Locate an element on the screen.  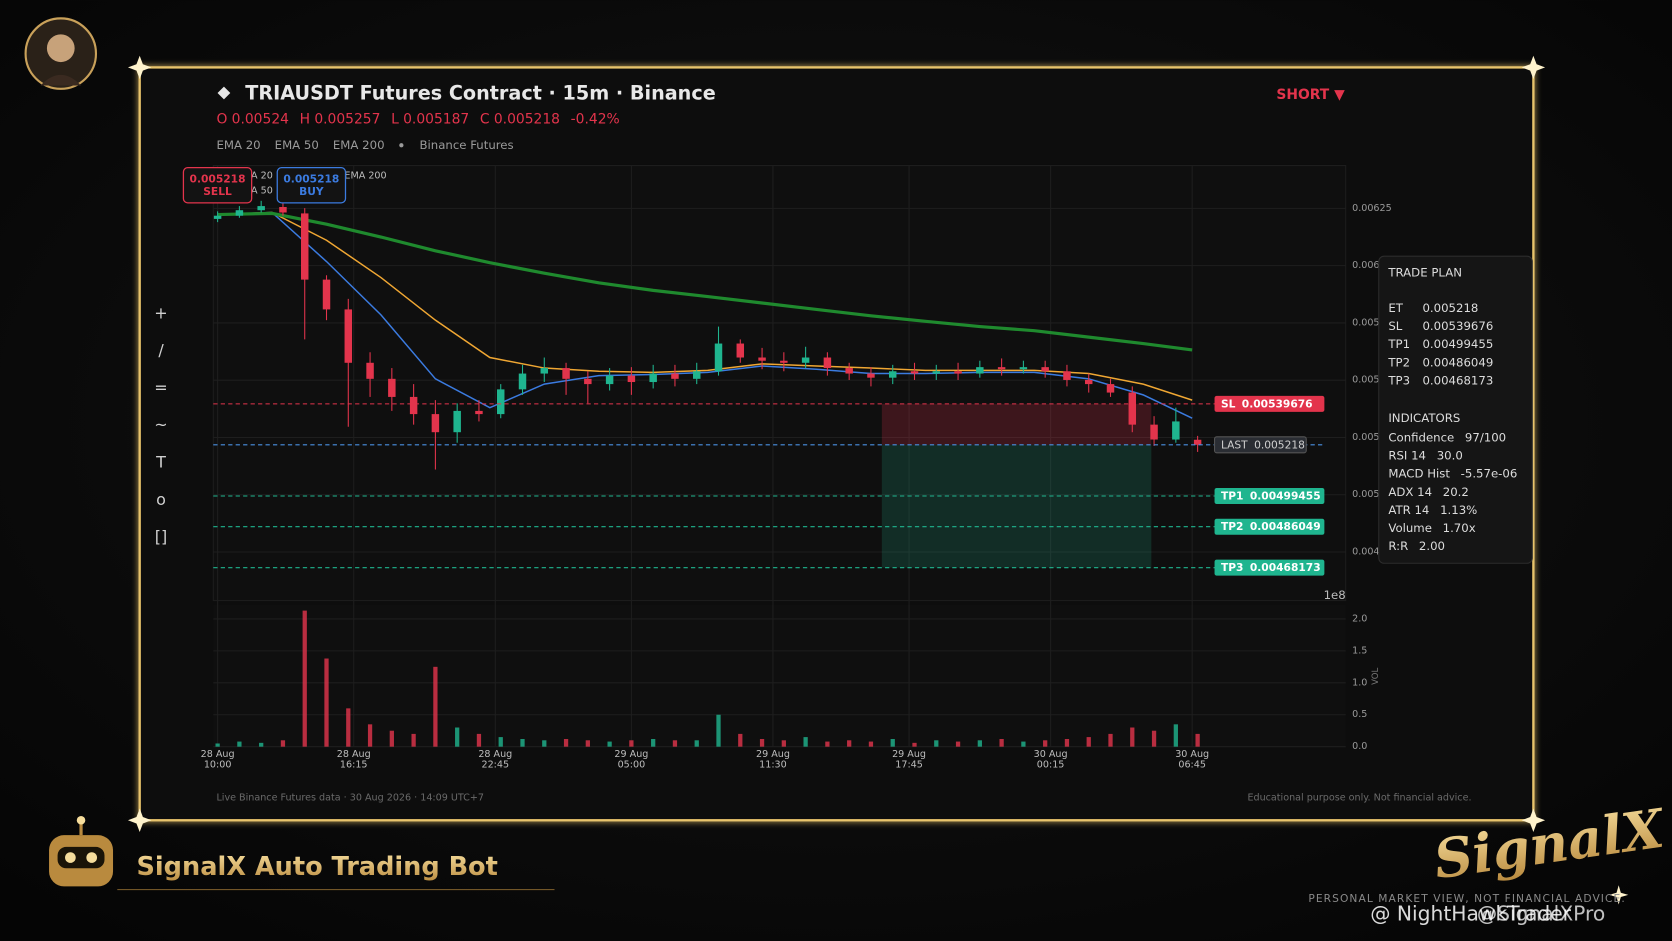
x-tick-label: 29 Aug 11:30 is located at coordinates (773, 760).